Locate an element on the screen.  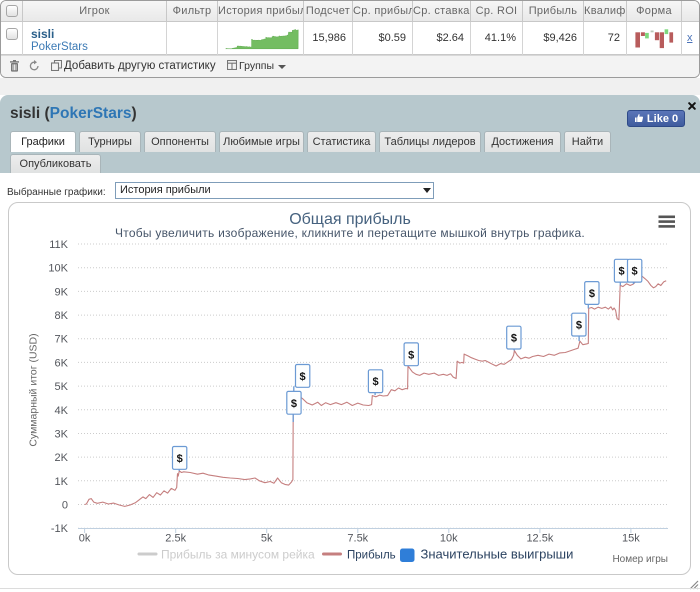
svg-text: 10K is located at coordinates (58, 269).